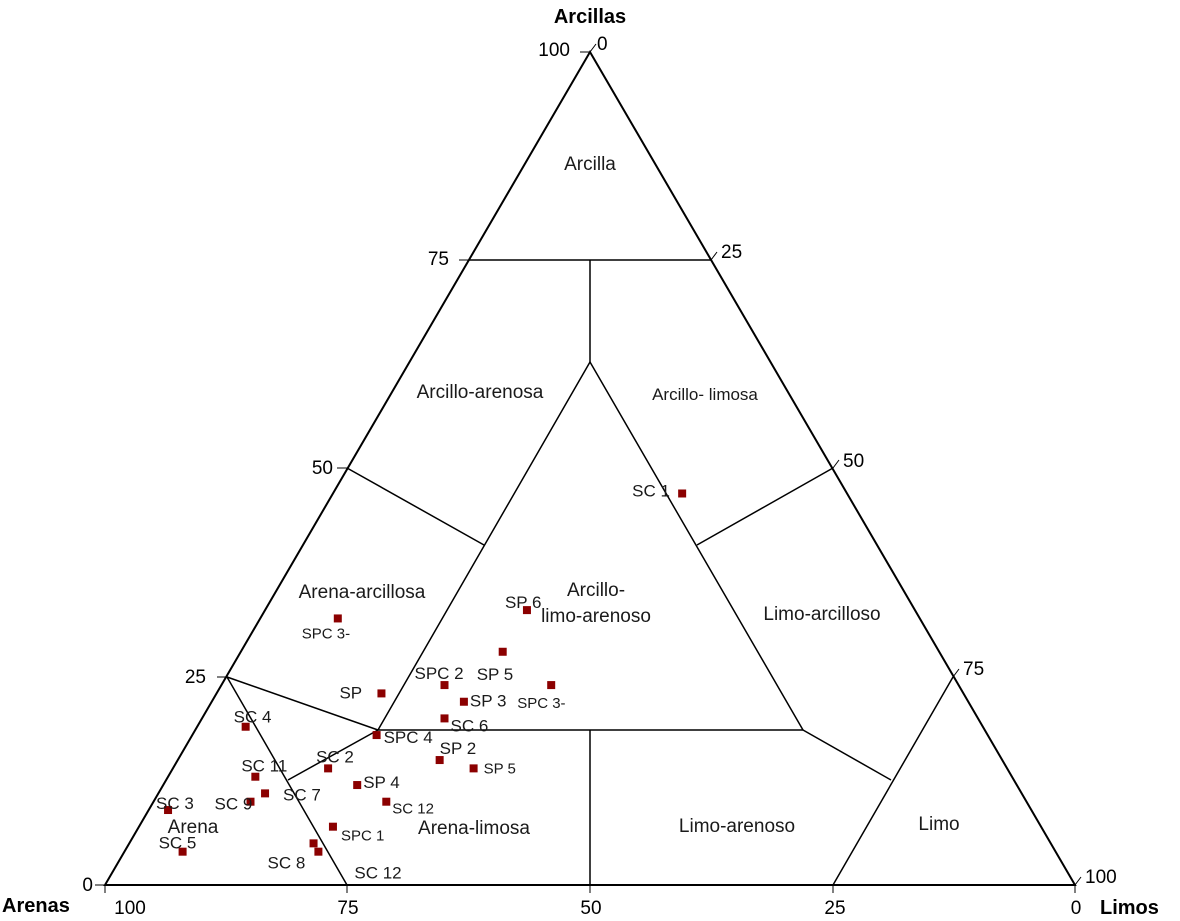 The height and width of the screenshot is (921, 1180). Describe the element at coordinates (853, 461) in the screenshot. I see `right-tick-label: 50` at that location.